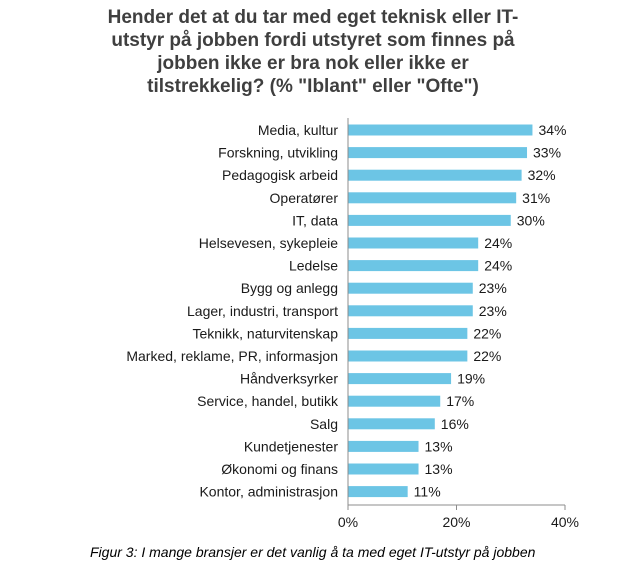 This screenshot has width=626, height=572. What do you see at coordinates (547, 153) in the screenshot?
I see `value-label: 33%` at bounding box center [547, 153].